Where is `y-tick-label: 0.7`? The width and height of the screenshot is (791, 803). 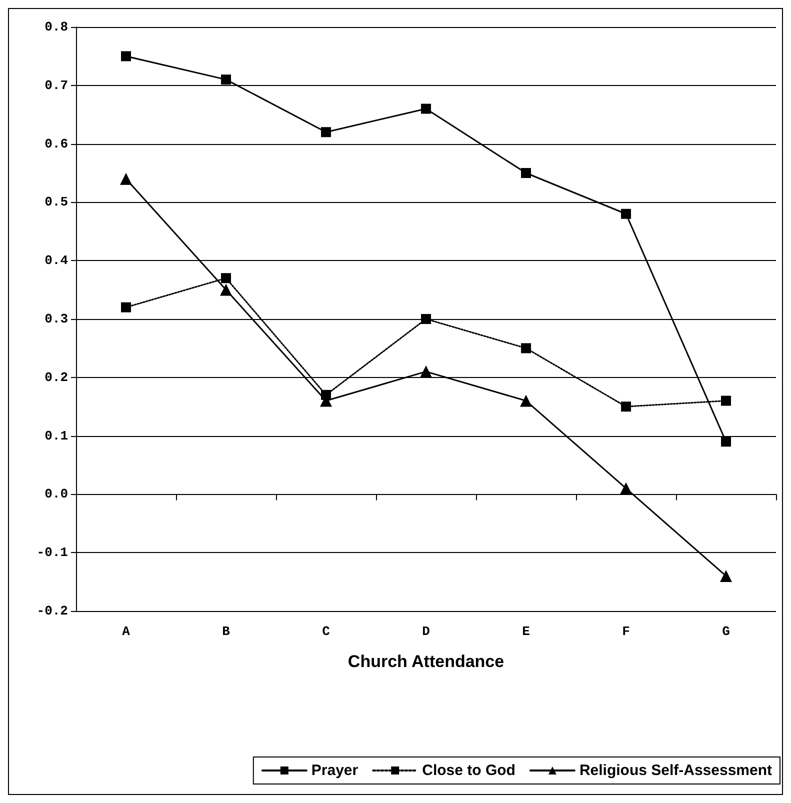 y-tick-label: 0.7 is located at coordinates (56, 85).